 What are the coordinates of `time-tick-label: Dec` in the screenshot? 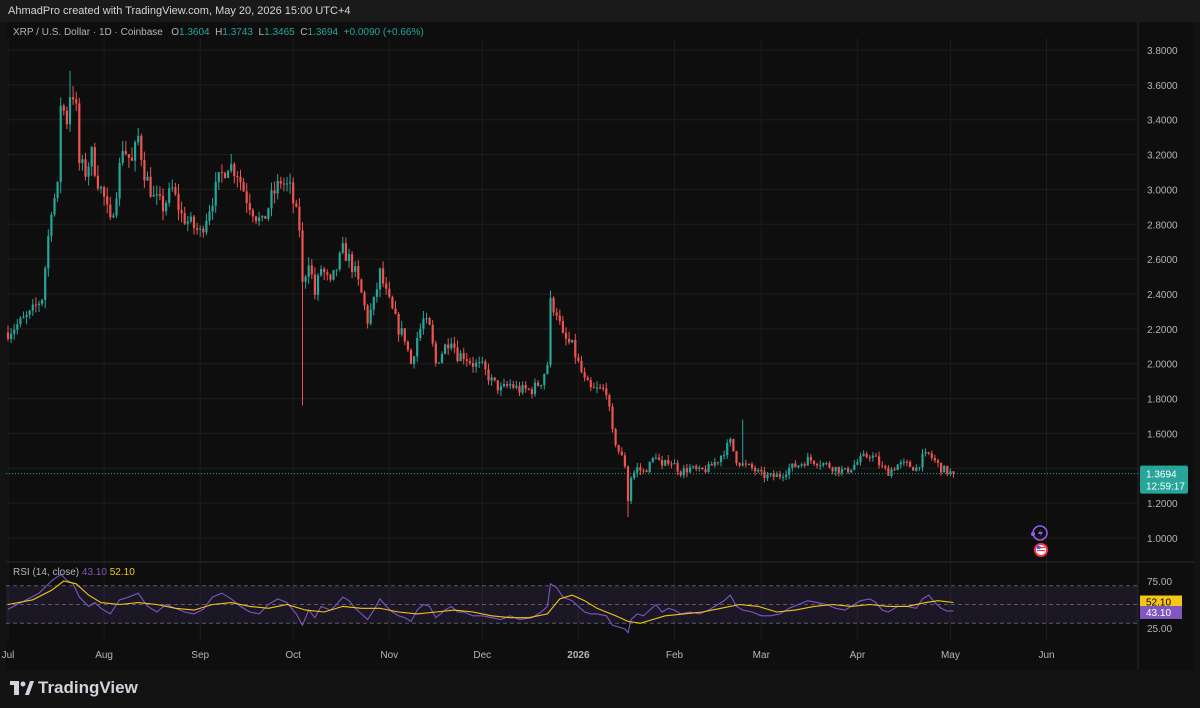 It's located at (482, 655).